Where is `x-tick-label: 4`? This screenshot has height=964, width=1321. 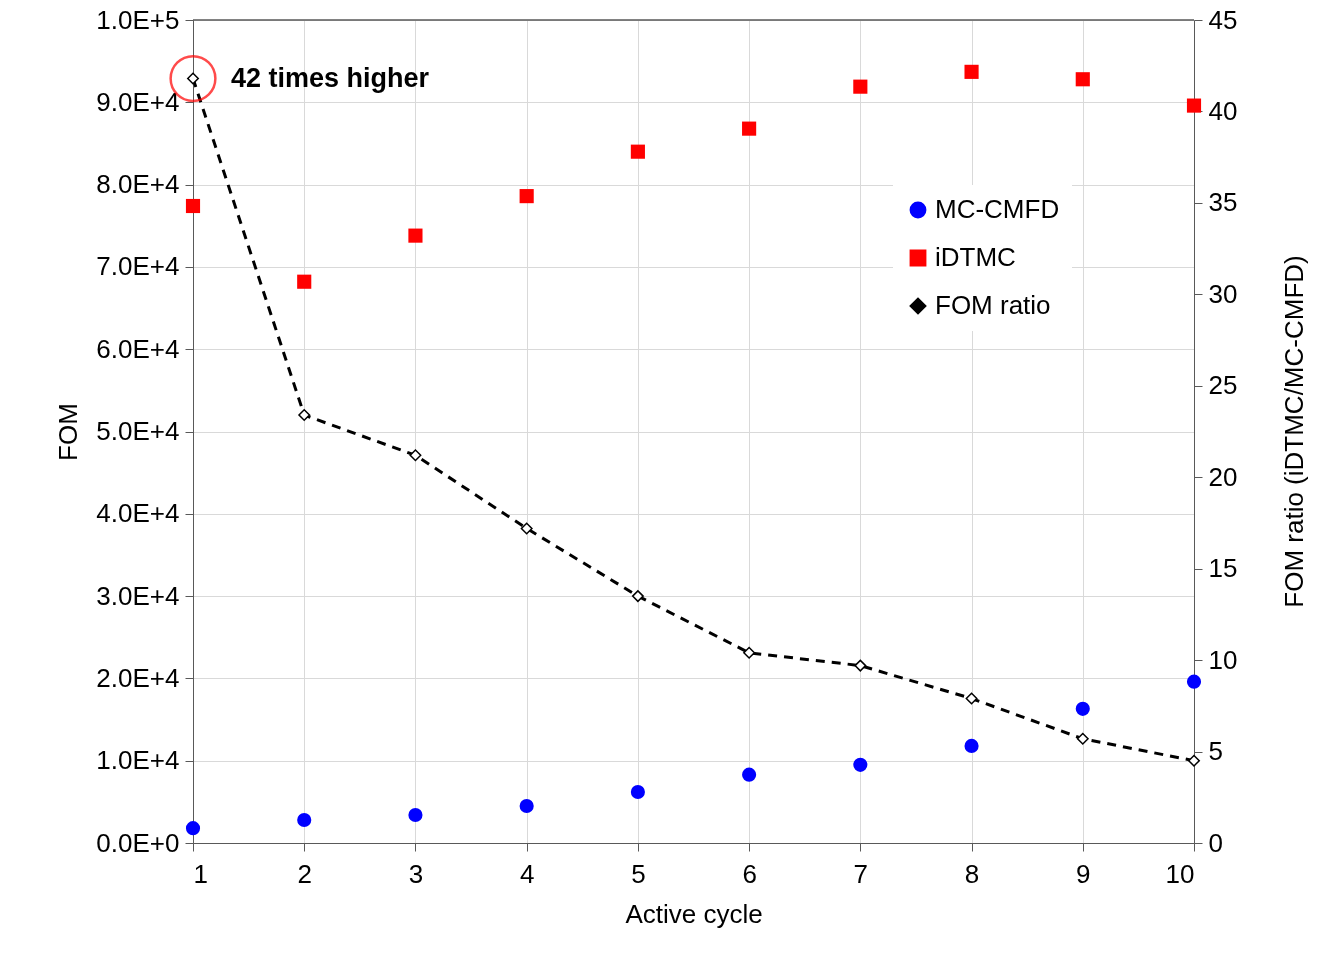
x-tick-label: 4 is located at coordinates (527, 873).